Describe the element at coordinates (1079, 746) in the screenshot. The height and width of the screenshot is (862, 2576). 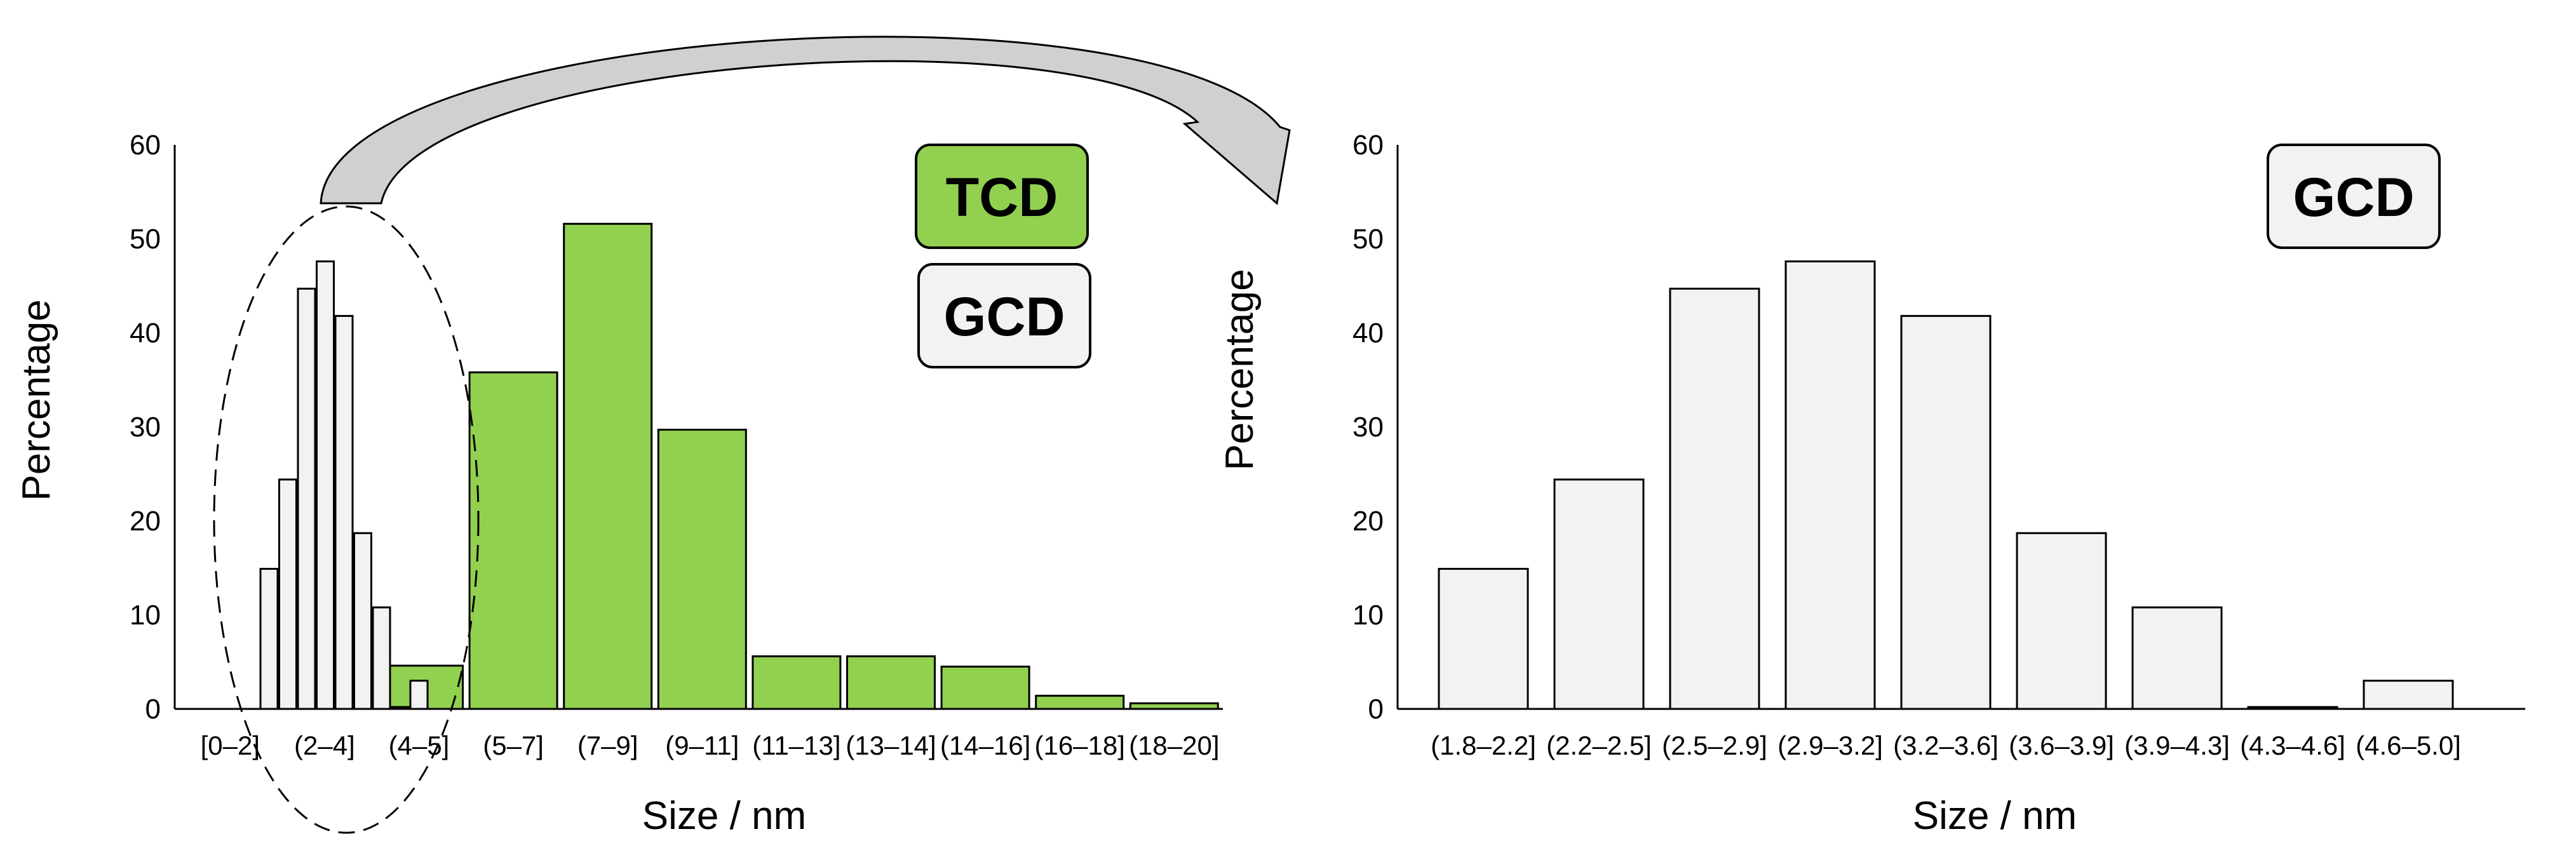
I see `x-tick-label: (16–18]` at that location.